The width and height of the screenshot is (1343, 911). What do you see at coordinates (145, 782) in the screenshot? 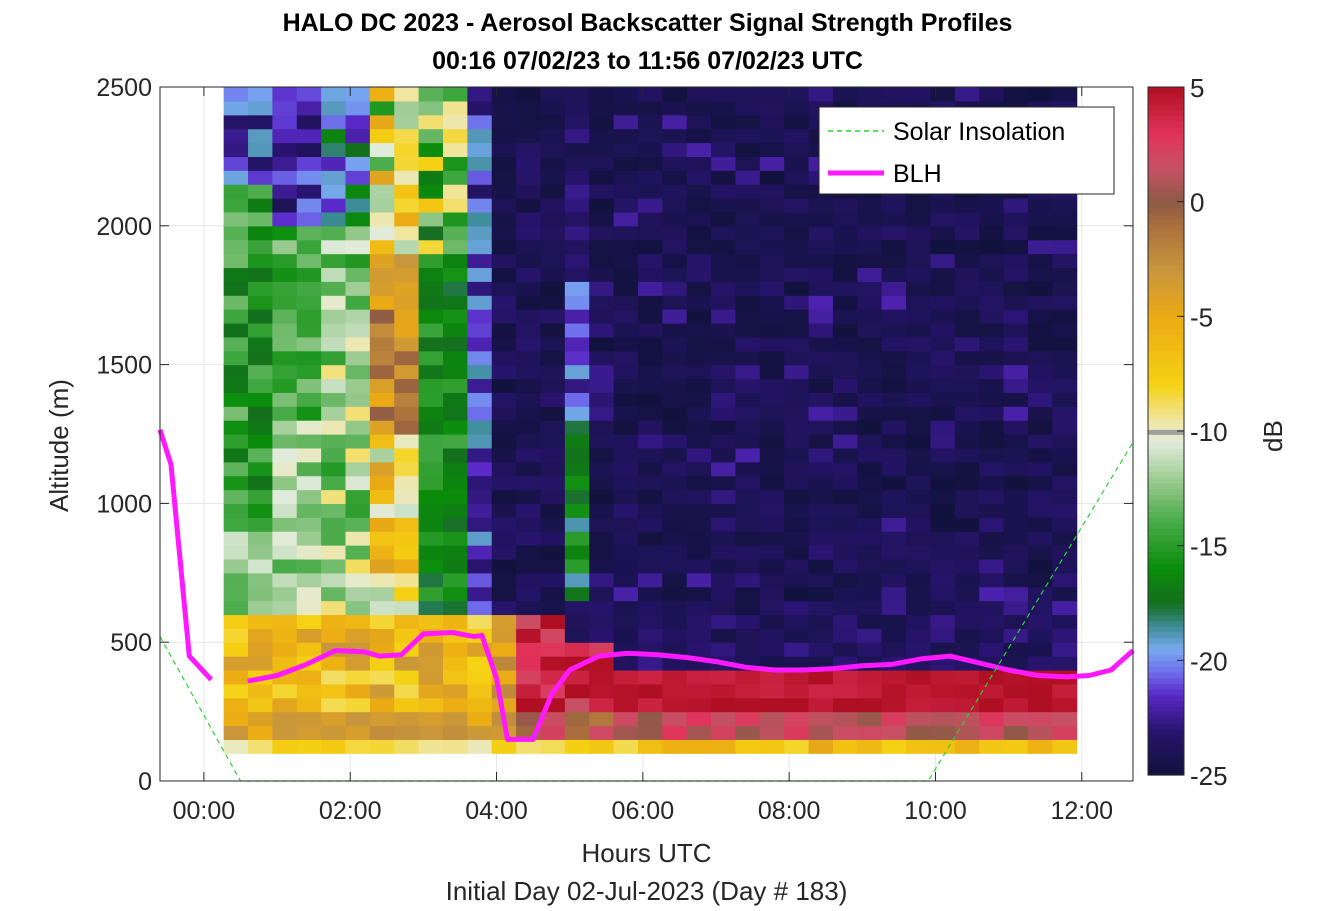
I see `y-tick-label: 0` at bounding box center [145, 782].